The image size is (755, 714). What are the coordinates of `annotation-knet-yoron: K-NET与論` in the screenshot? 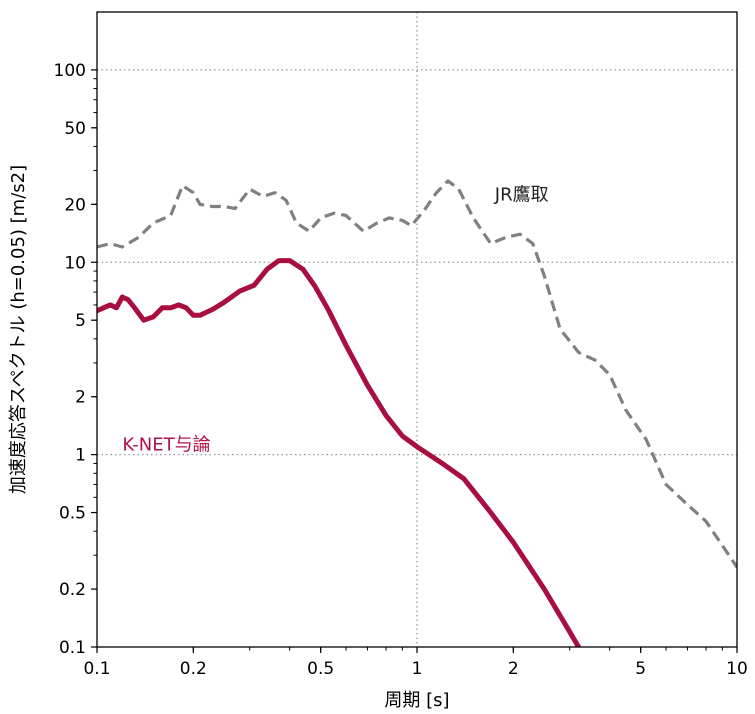 It's located at (166, 445).